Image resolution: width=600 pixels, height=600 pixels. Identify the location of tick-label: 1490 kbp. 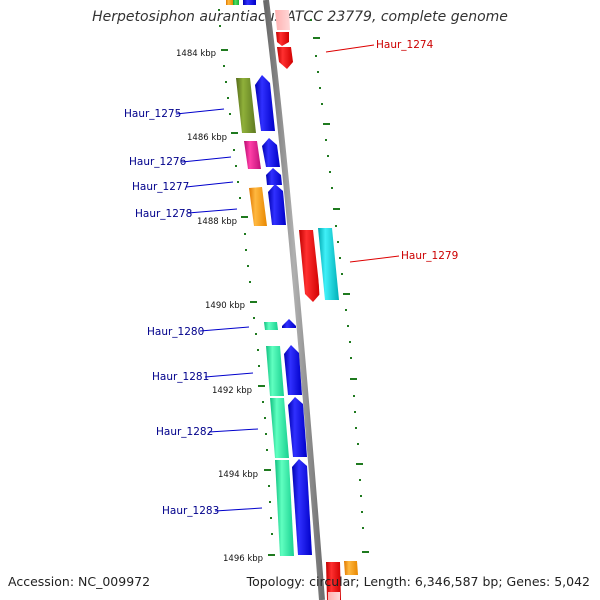
(225, 306).